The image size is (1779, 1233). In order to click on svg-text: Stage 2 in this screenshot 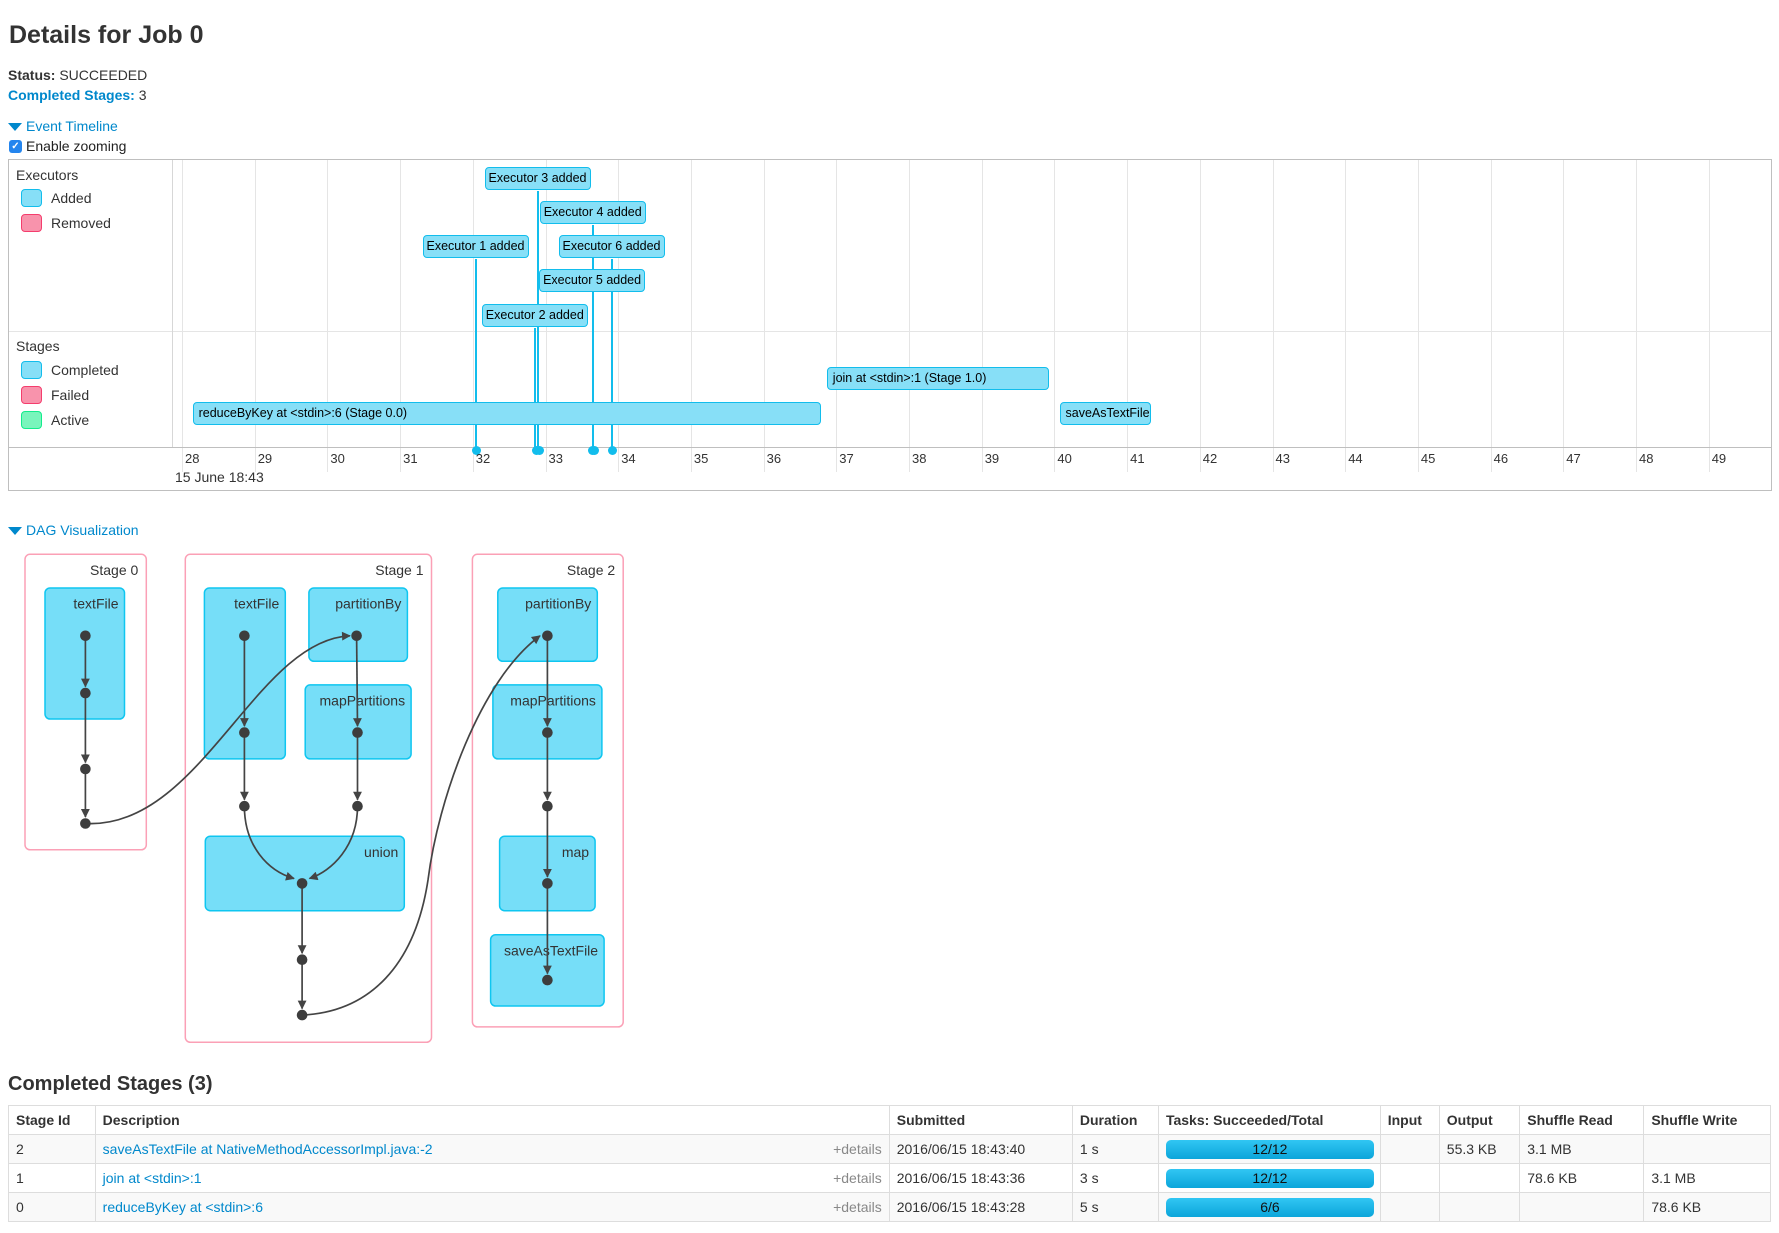, I will do `click(591, 570)`.